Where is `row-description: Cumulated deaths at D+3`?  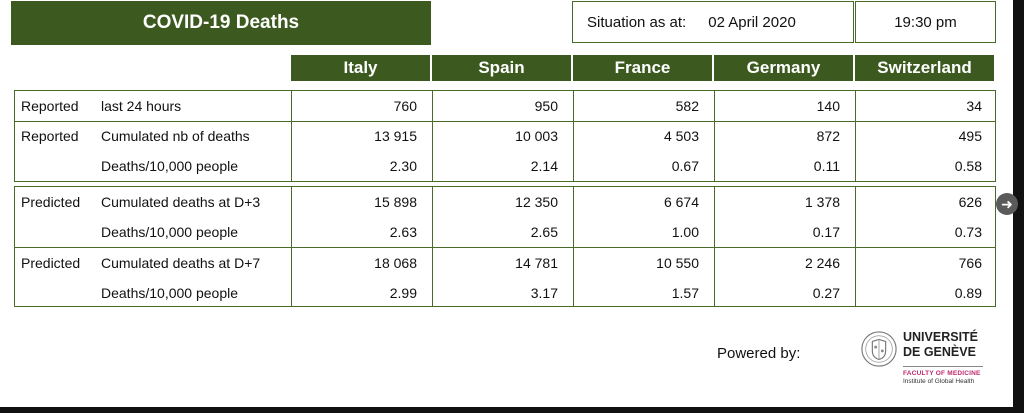 row-description: Cumulated deaths at D+3 is located at coordinates (181, 202).